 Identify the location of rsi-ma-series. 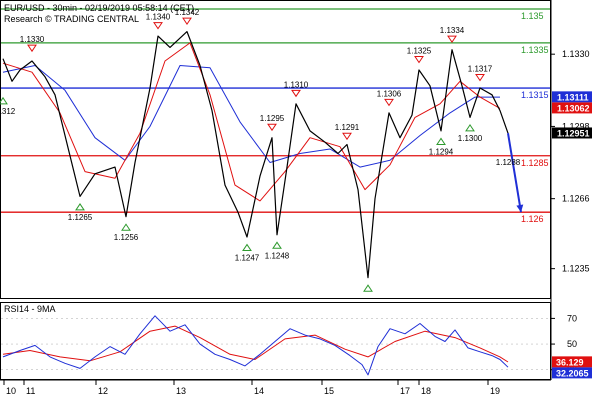
(255, 344).